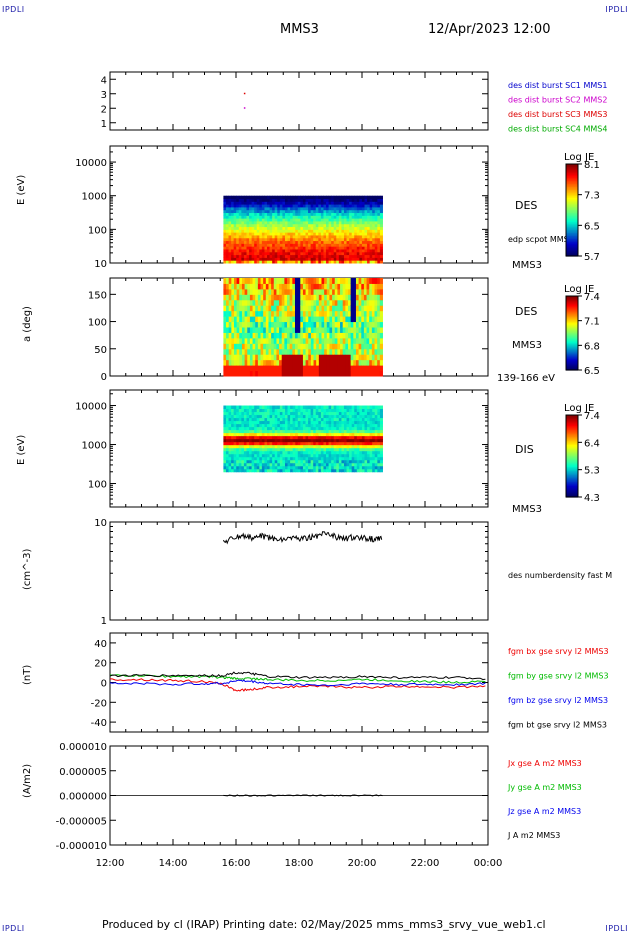  Describe the element at coordinates (526, 205) in the screenshot. I see `panel-des-energy-label: DES` at that location.